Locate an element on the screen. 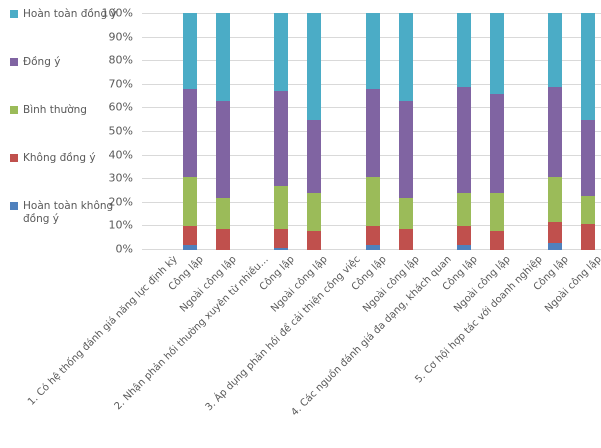 The height and width of the screenshot is (448, 601). bar-1-ngoai-cong-lap is located at coordinates (223, 131).